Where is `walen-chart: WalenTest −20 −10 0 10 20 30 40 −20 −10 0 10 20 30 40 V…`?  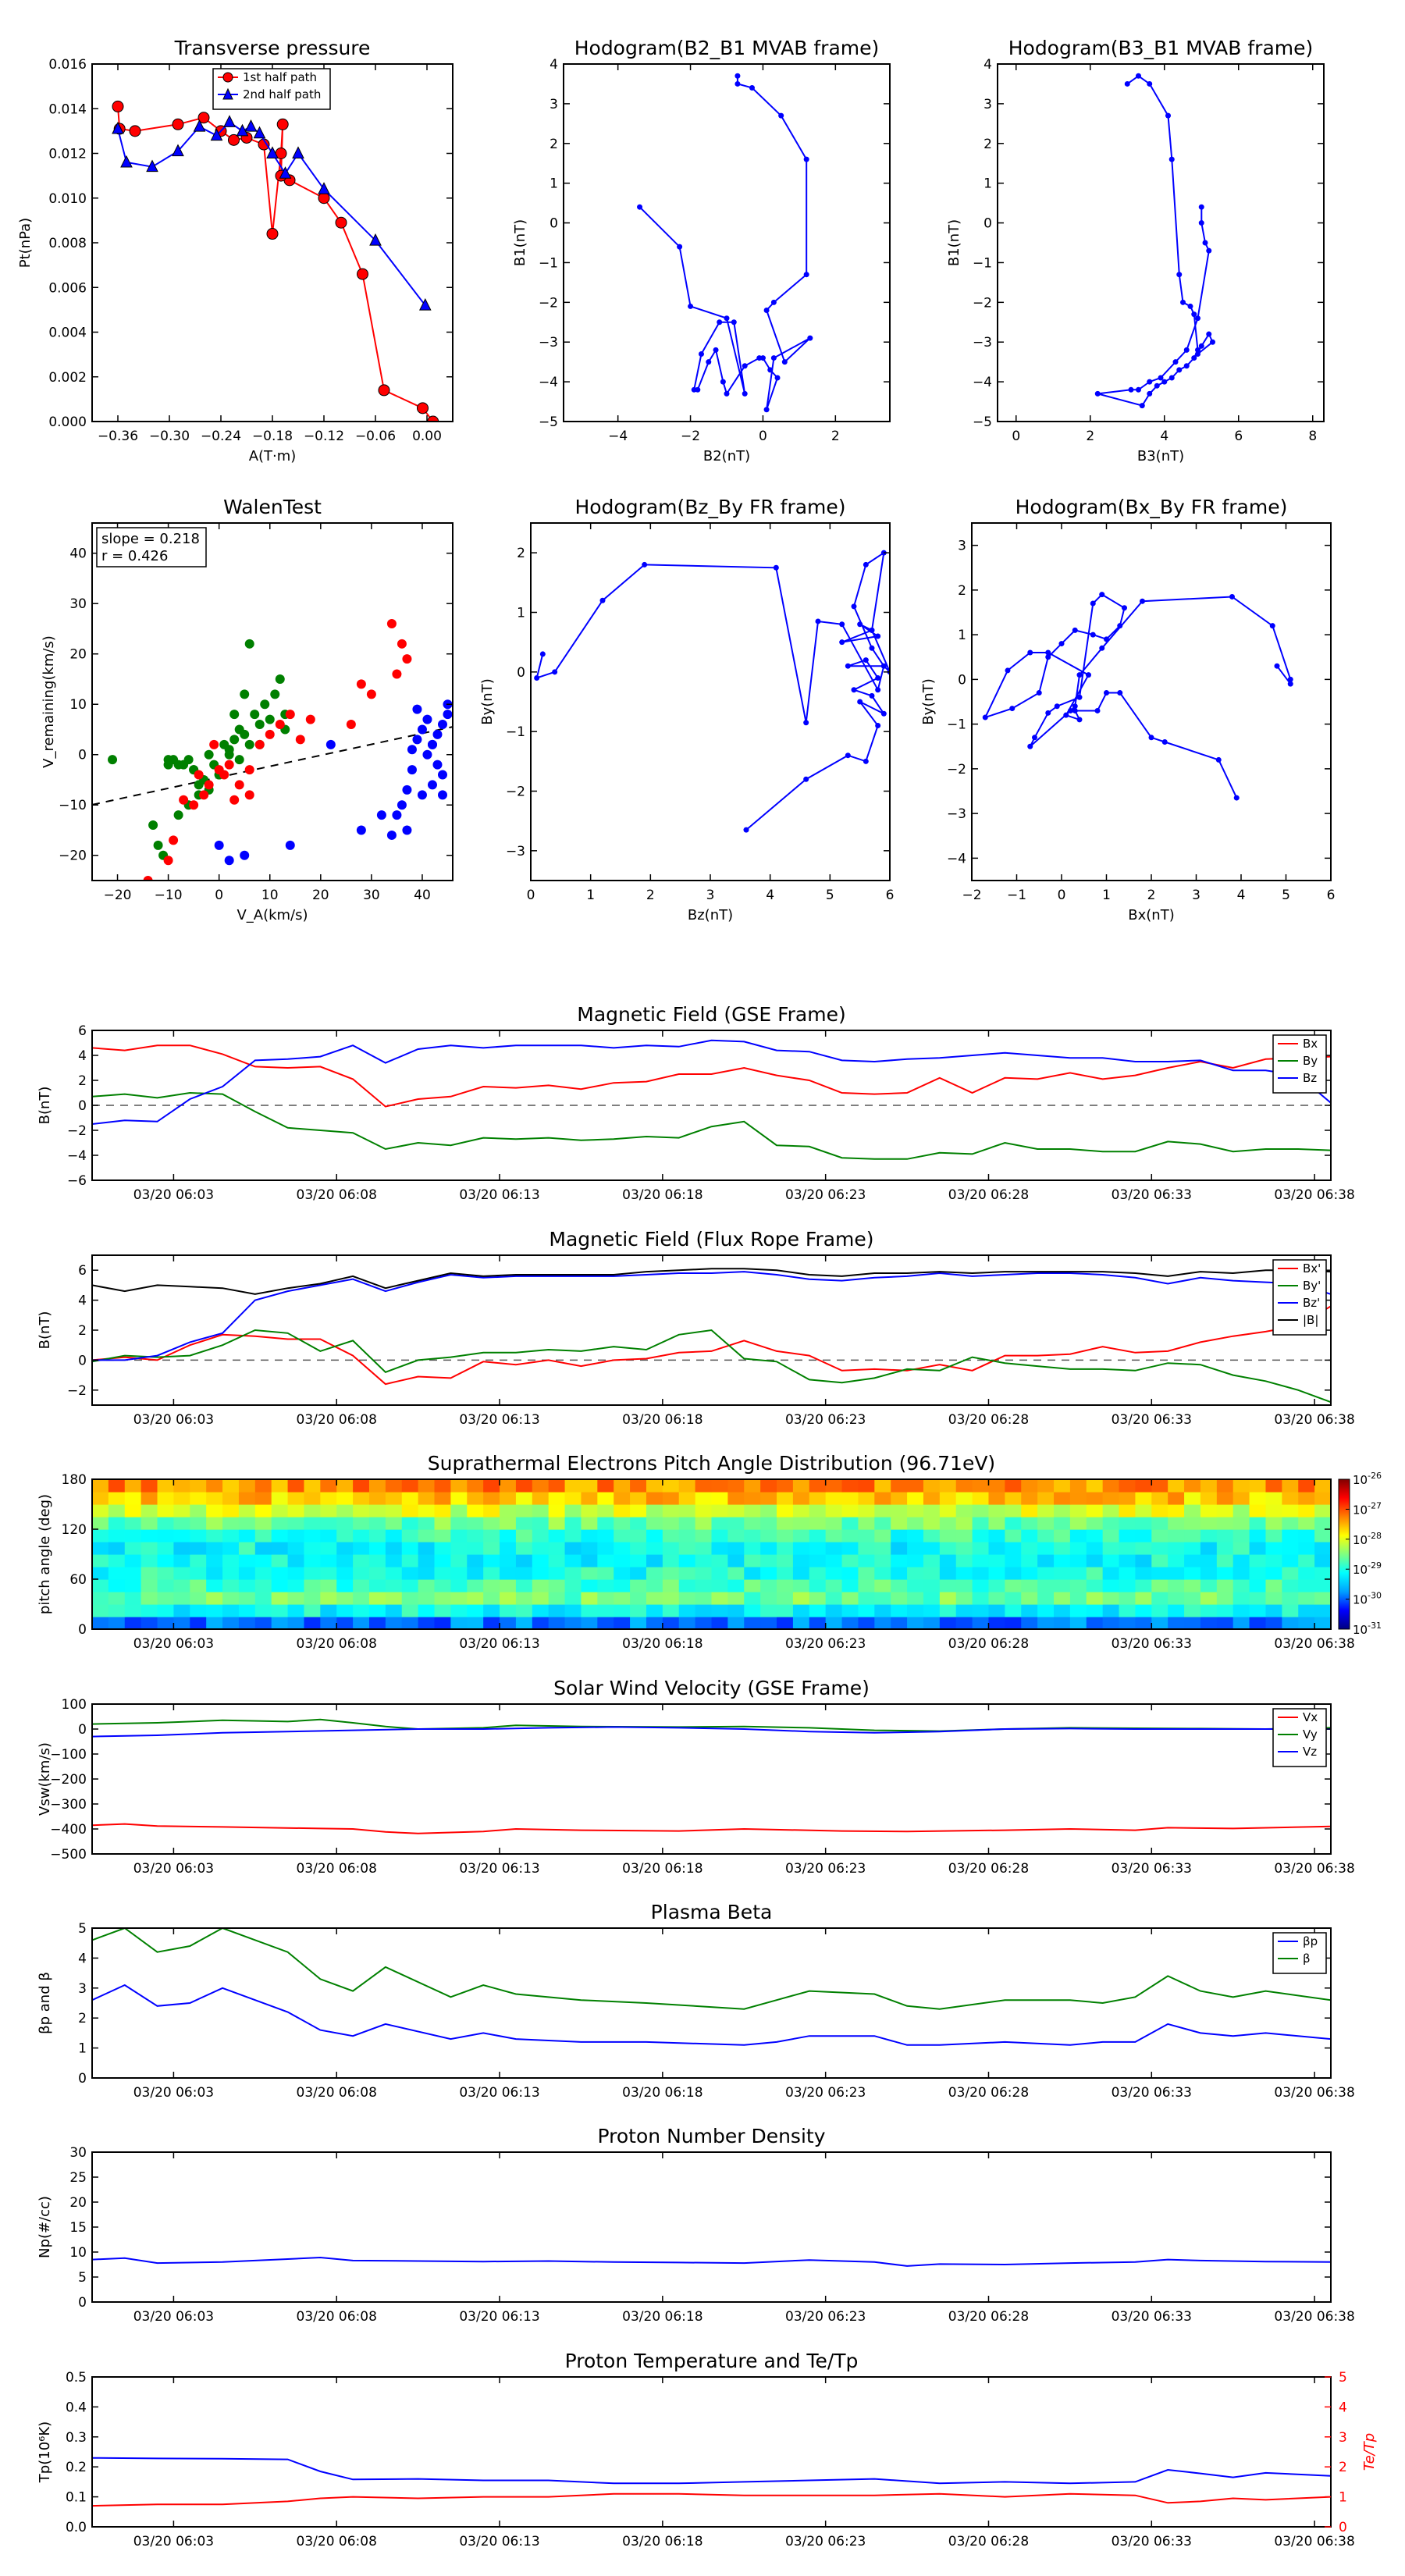 walen-chart: WalenTest −20 −10 0 10 20 30 40 −20 −10 0 10 20 30 40 V… is located at coordinates (248, 709).